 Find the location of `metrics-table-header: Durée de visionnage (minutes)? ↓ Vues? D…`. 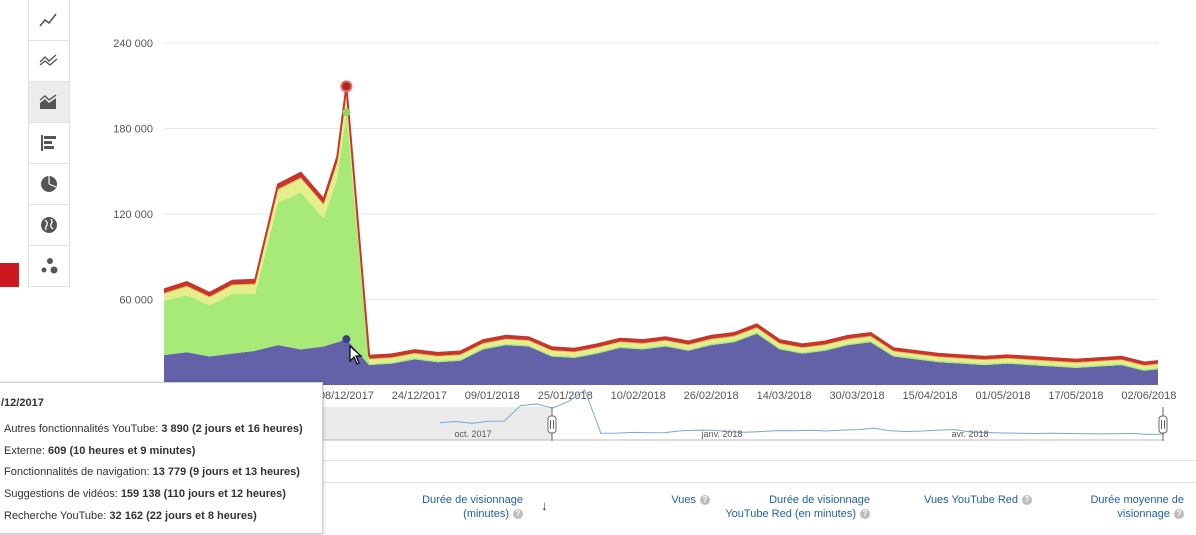

metrics-table-header: Durée de visionnage (minutes)? ↓ Vues? D… is located at coordinates (759, 508).